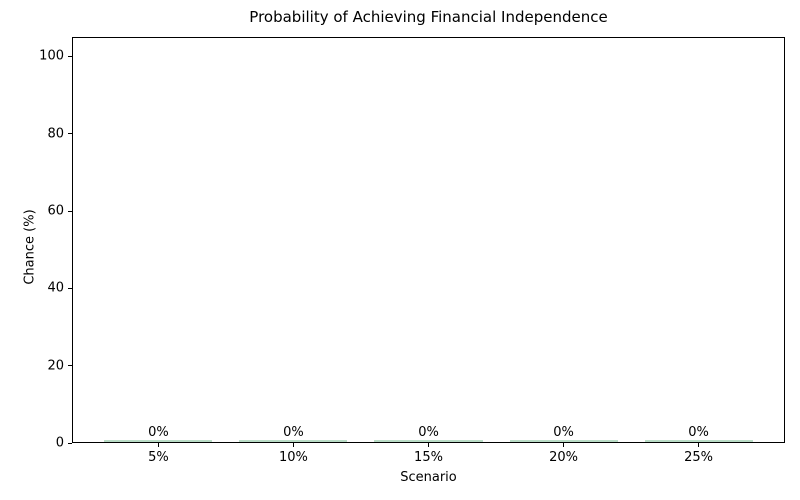 Image resolution: width=800 pixels, height=500 pixels. Describe the element at coordinates (158, 457) in the screenshot. I see `x-axis-tick-label: 5%` at that location.